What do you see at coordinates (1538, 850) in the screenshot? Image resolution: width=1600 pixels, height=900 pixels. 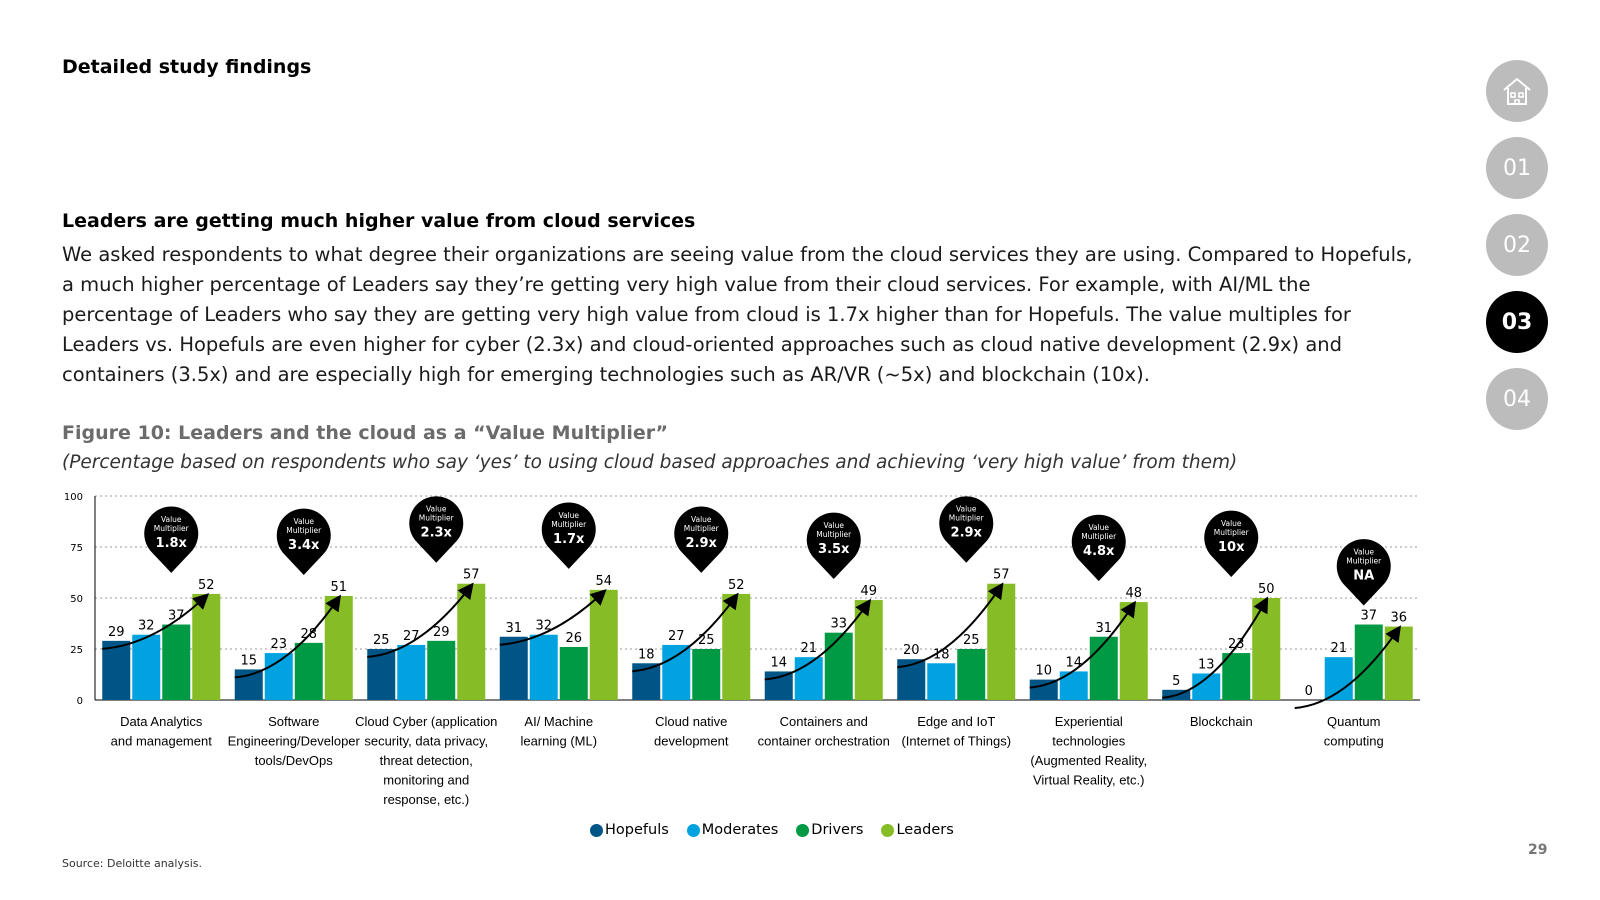 I see `page-number: 29` at bounding box center [1538, 850].